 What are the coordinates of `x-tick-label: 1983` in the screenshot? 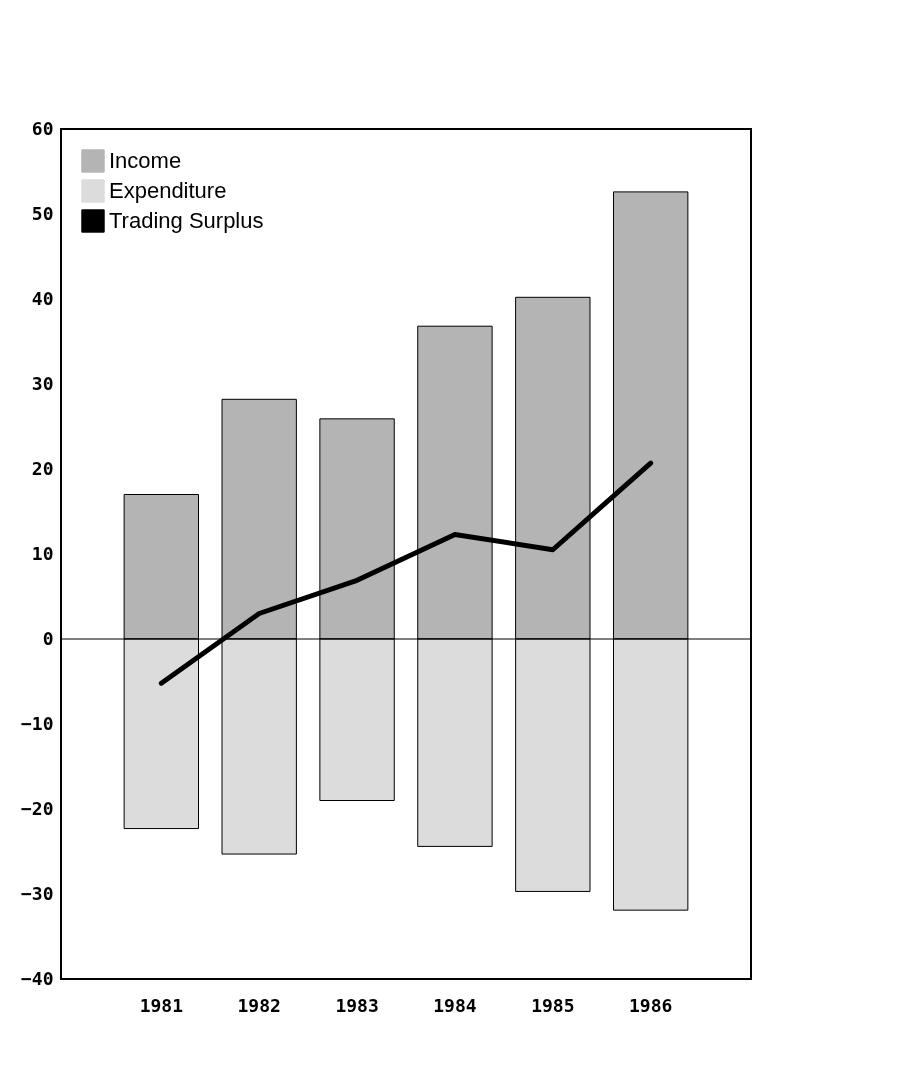 It's located at (357, 1005).